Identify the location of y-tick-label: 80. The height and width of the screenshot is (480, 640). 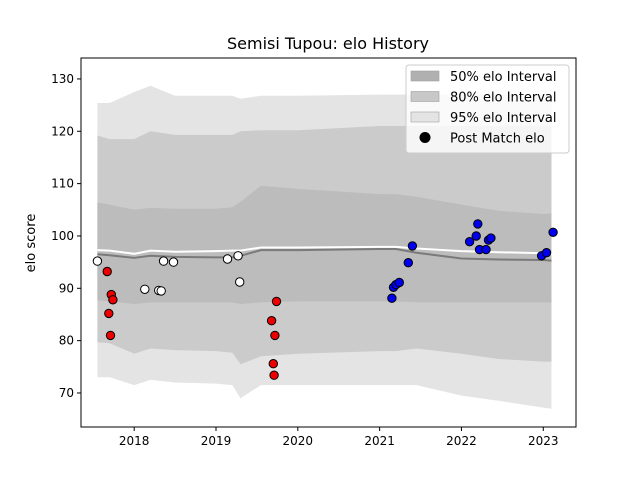
(66, 341).